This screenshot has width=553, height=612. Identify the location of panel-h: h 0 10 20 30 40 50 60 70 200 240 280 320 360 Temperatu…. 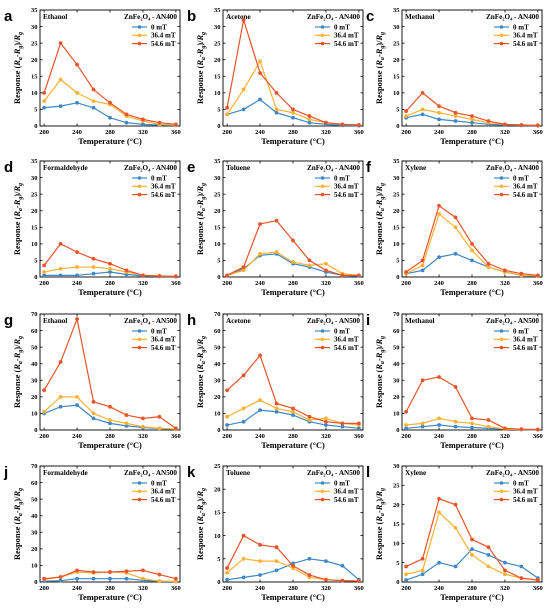
(275, 380).